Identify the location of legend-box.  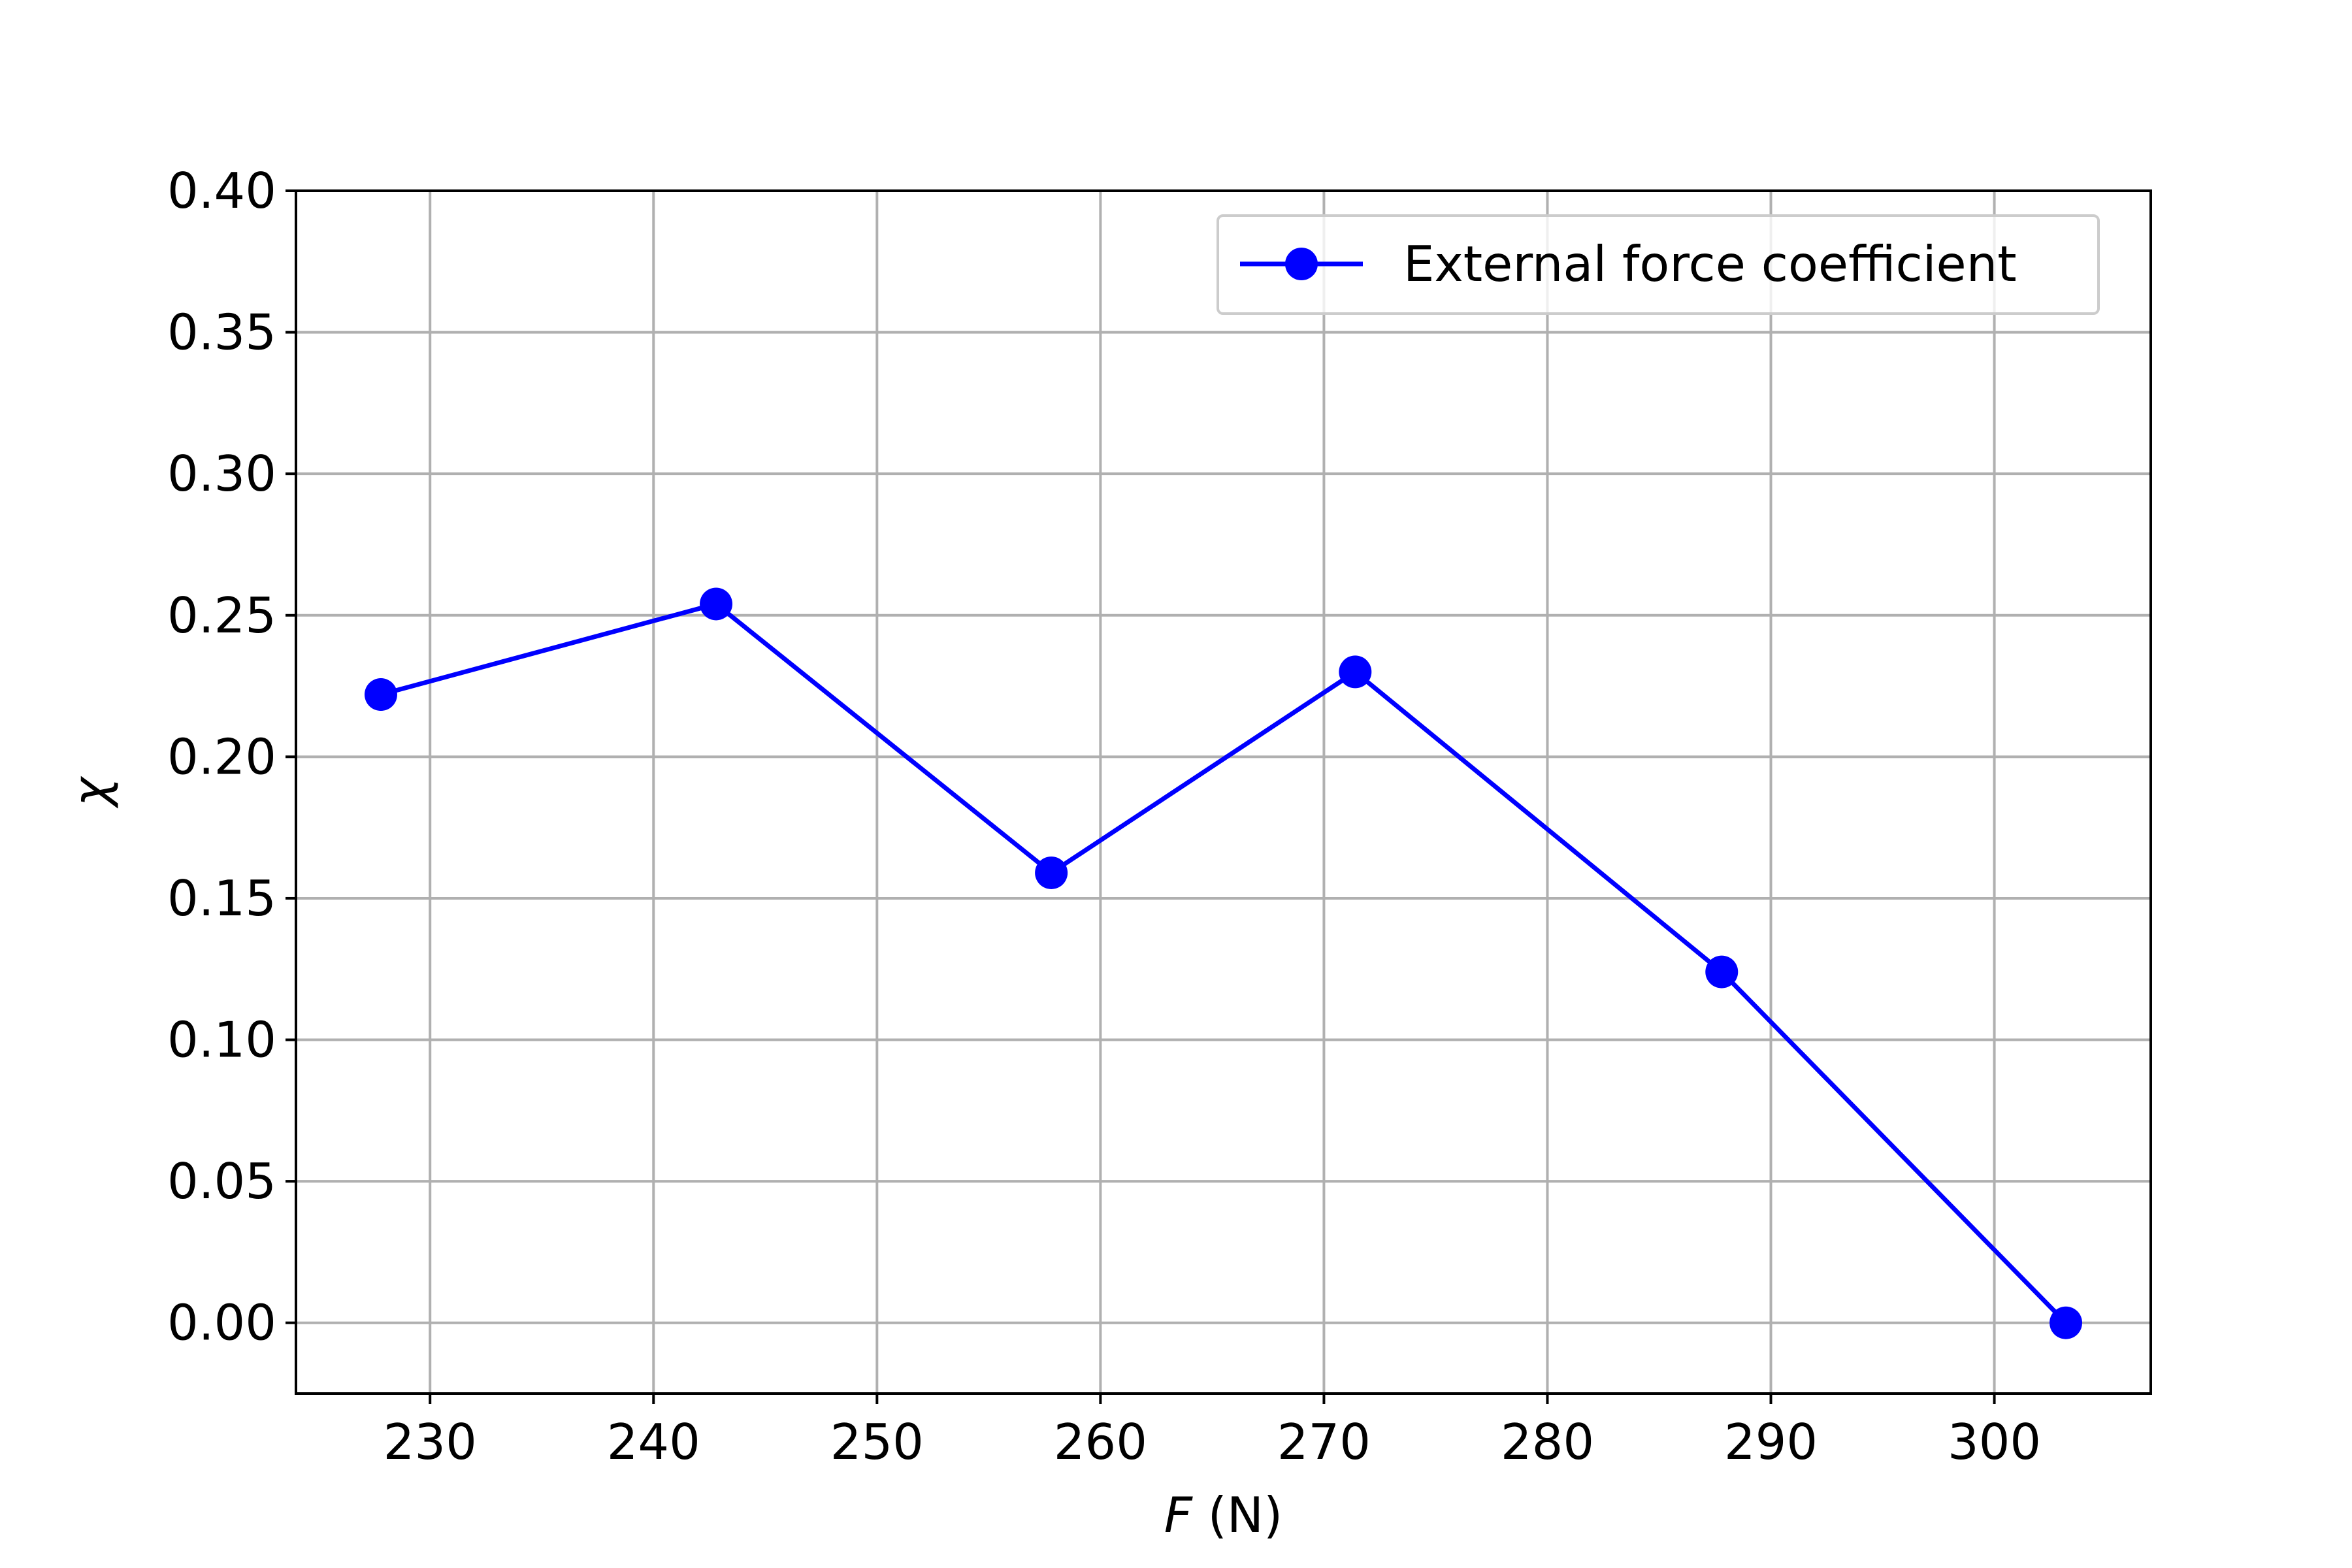
(1658, 264).